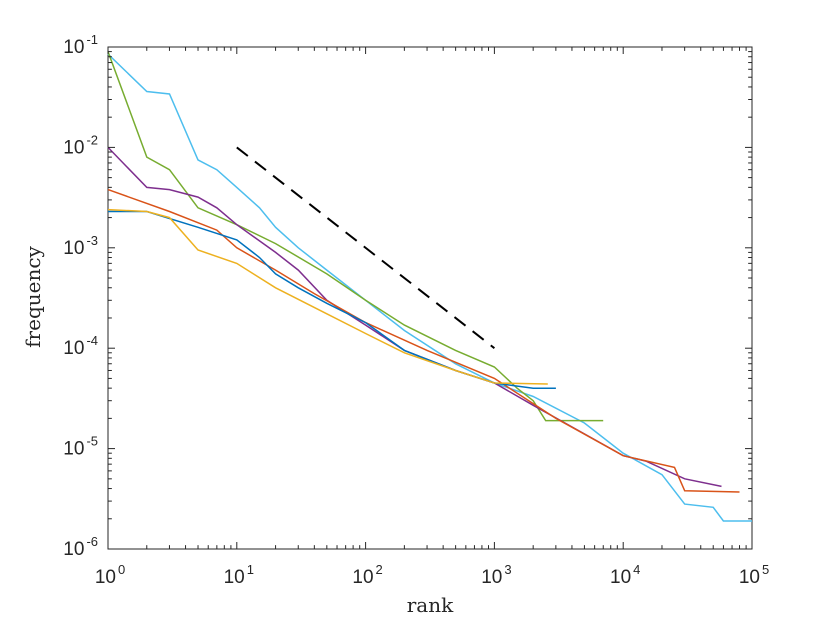 This screenshot has width=830, height=623. I want to click on x-tick-label: 10 0, so click(110, 575).